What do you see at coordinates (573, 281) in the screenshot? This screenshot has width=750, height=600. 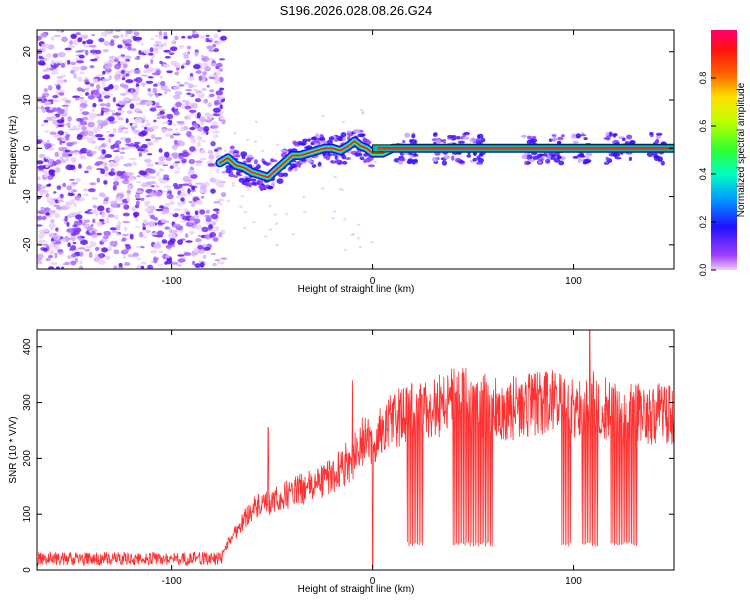 I see `spectrogram-x-tick-label: 100` at bounding box center [573, 281].